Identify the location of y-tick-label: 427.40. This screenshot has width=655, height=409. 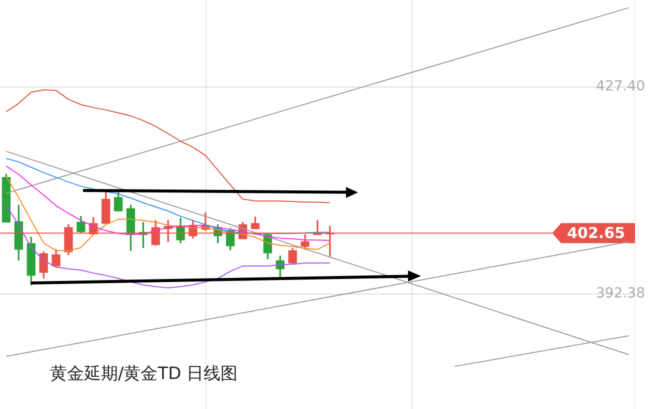
(620, 86).